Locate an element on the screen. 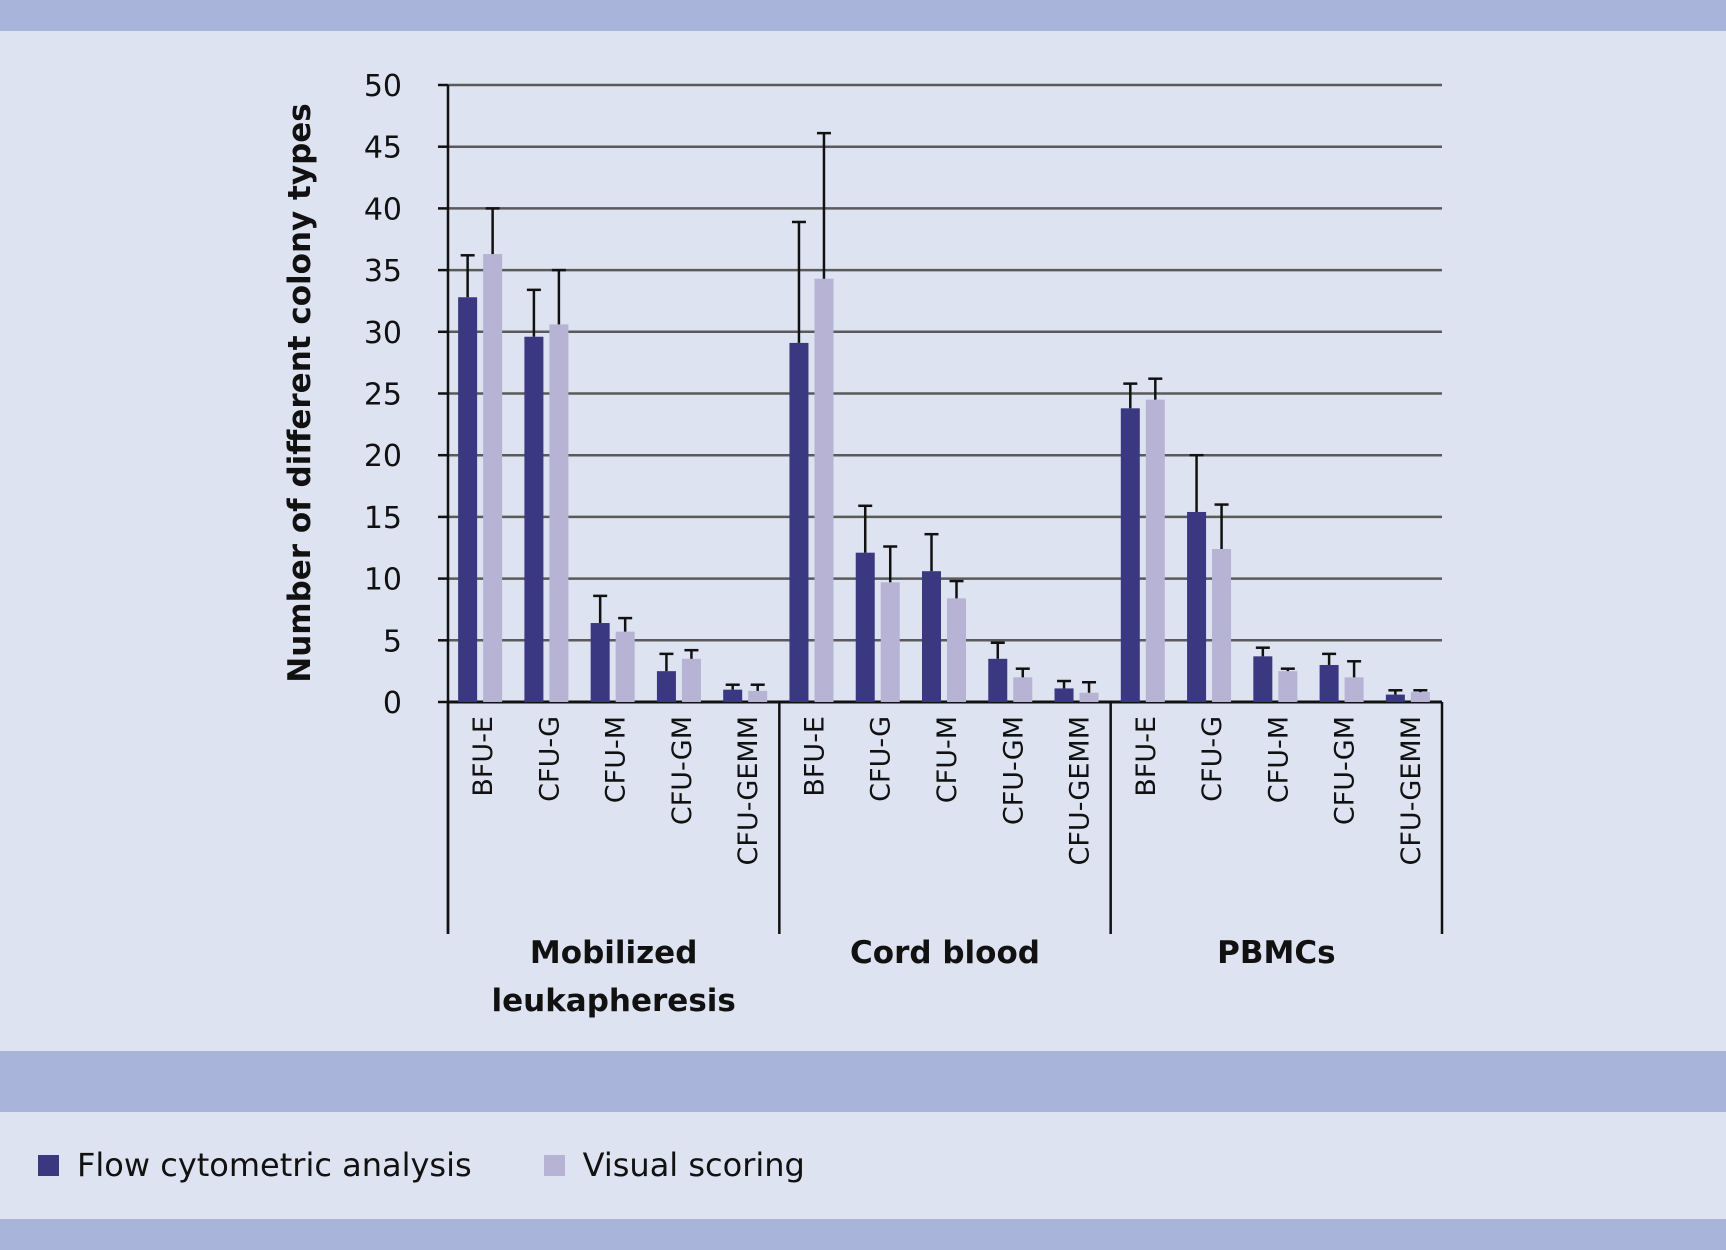 The height and width of the screenshot is (1250, 1726). y-tick-label: 35 is located at coordinates (383, 271).